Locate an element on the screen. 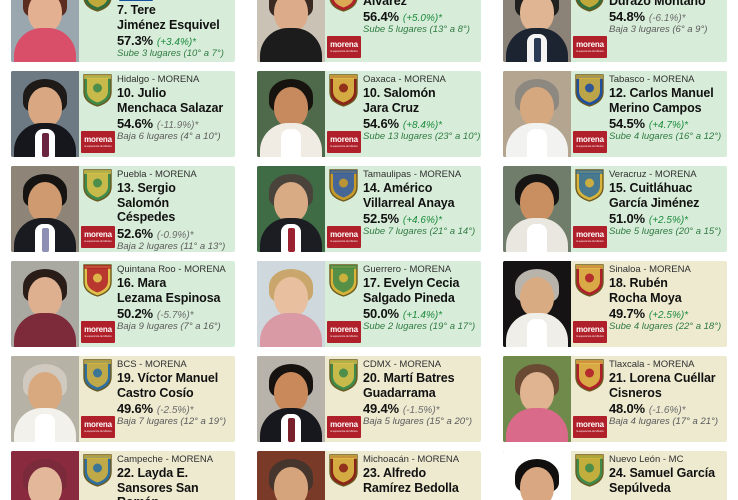 The image size is (738, 500). state-party-label: BCS - MORENA is located at coordinates (152, 364).